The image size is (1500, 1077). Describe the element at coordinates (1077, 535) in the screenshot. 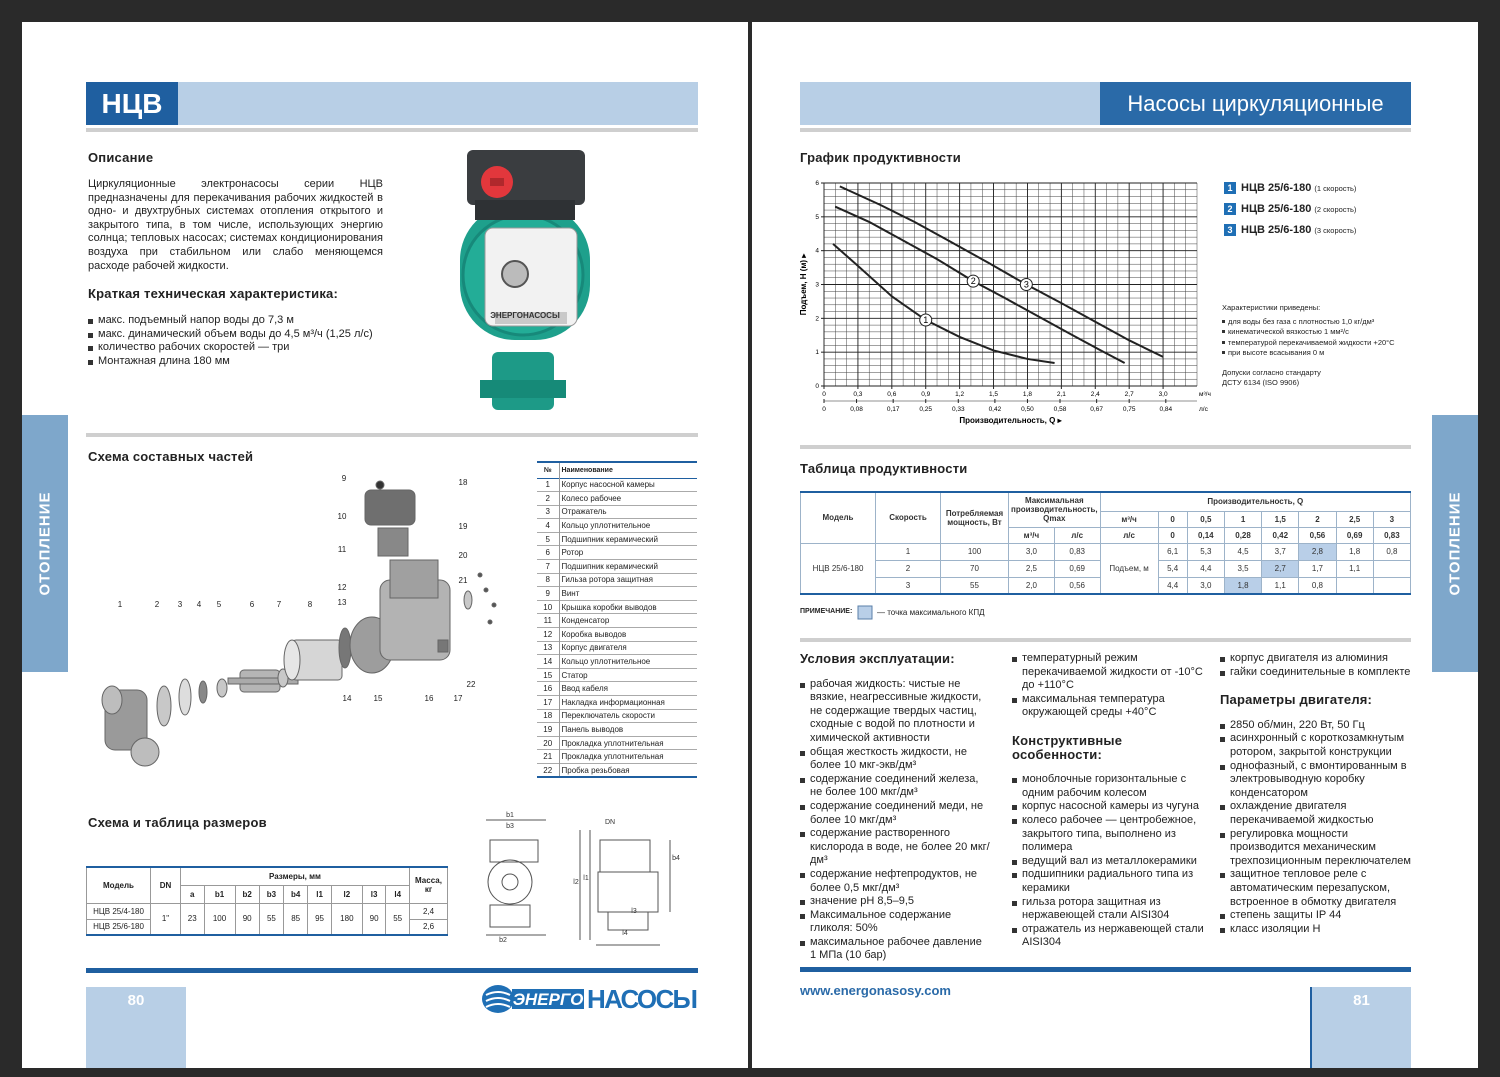

I see `header-cell: л/с` at that location.